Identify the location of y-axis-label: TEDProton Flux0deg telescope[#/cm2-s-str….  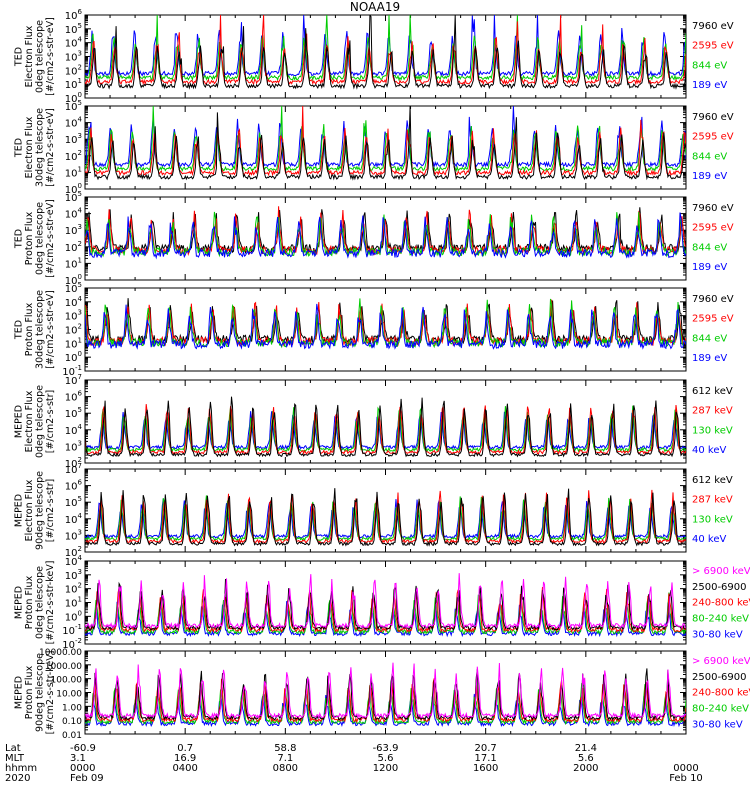
(34, 238).